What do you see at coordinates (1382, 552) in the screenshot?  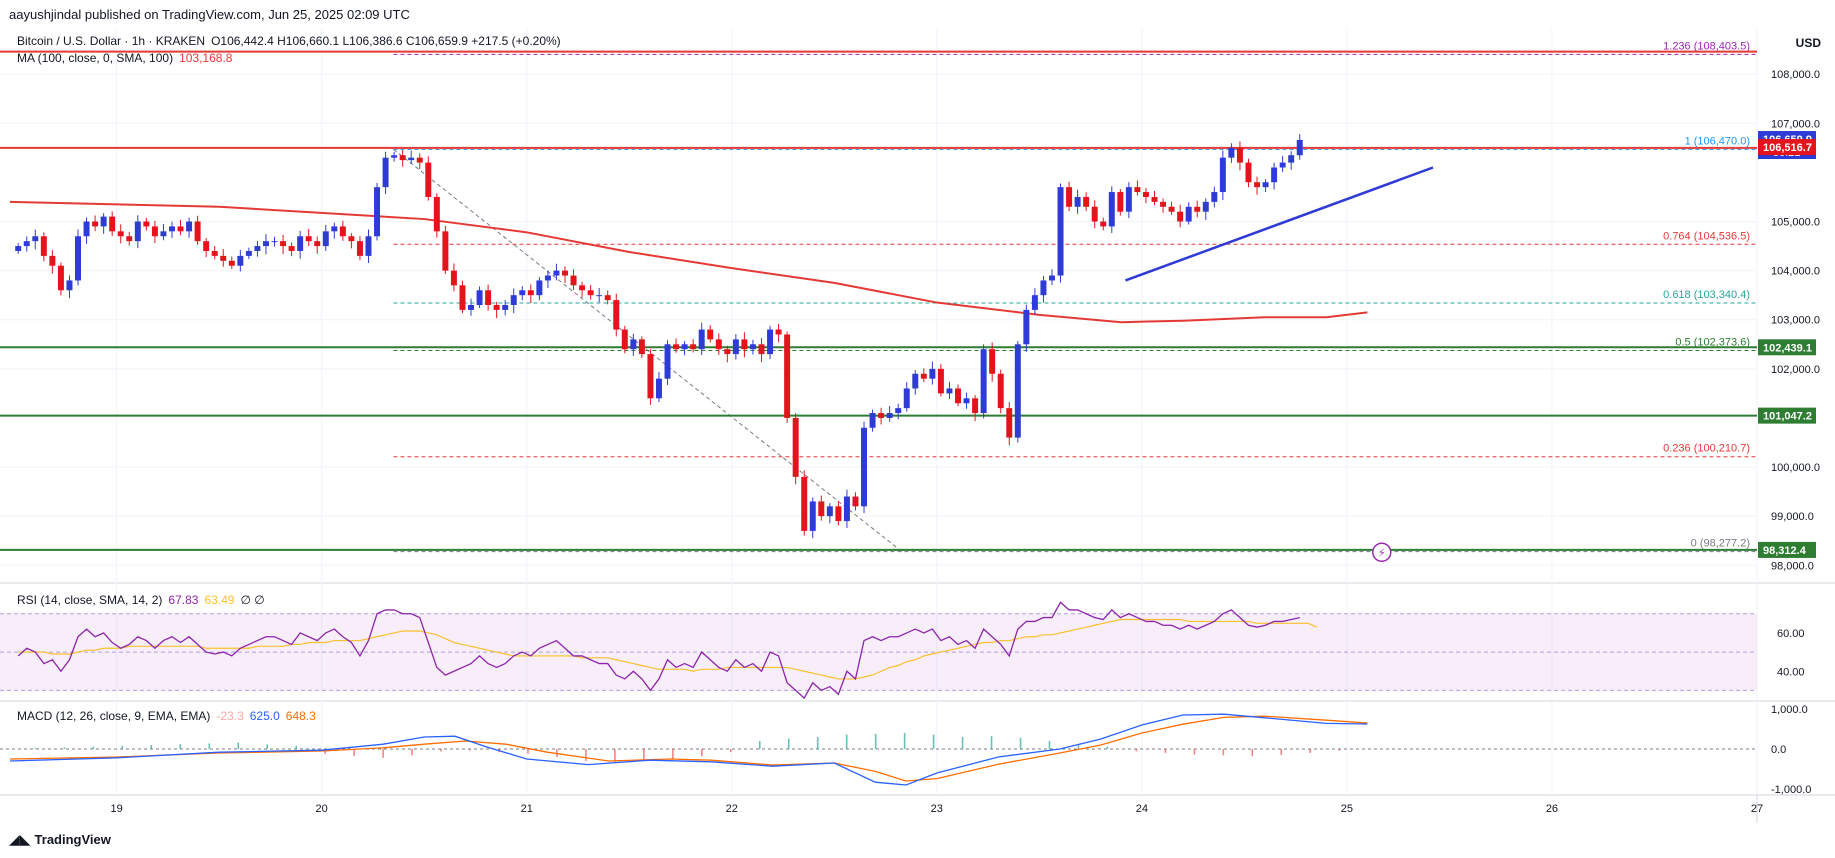 I see `lightning-icon` at bounding box center [1382, 552].